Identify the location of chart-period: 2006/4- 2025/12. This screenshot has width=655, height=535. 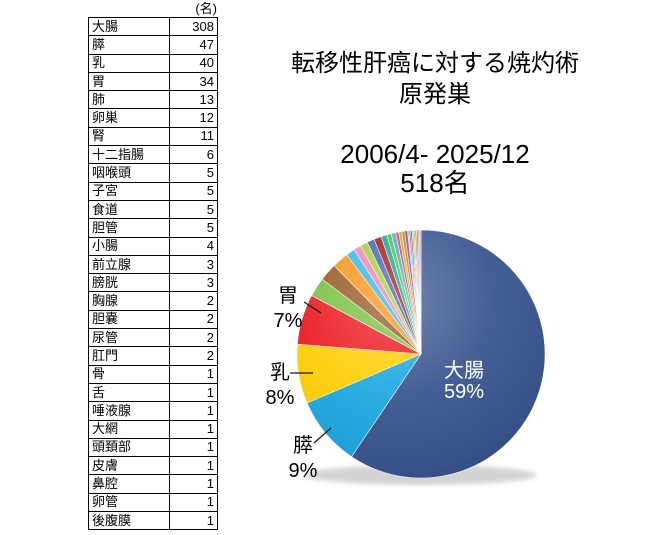
(435, 154).